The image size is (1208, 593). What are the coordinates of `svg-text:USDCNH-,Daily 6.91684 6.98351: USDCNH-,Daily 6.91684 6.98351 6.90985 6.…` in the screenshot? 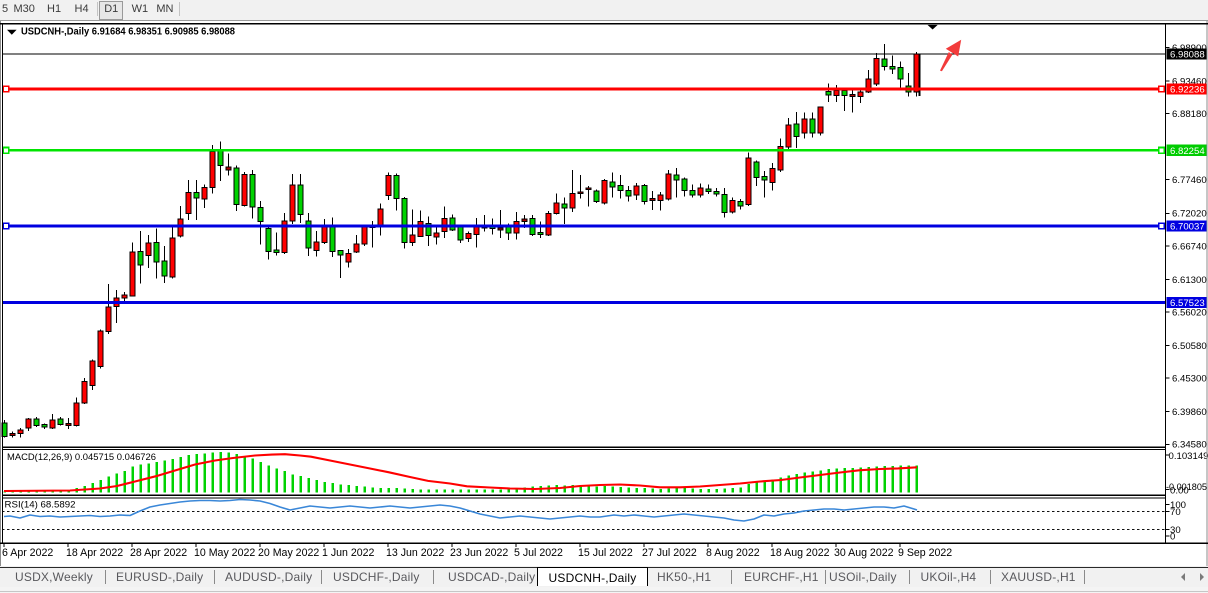 It's located at (128, 32).